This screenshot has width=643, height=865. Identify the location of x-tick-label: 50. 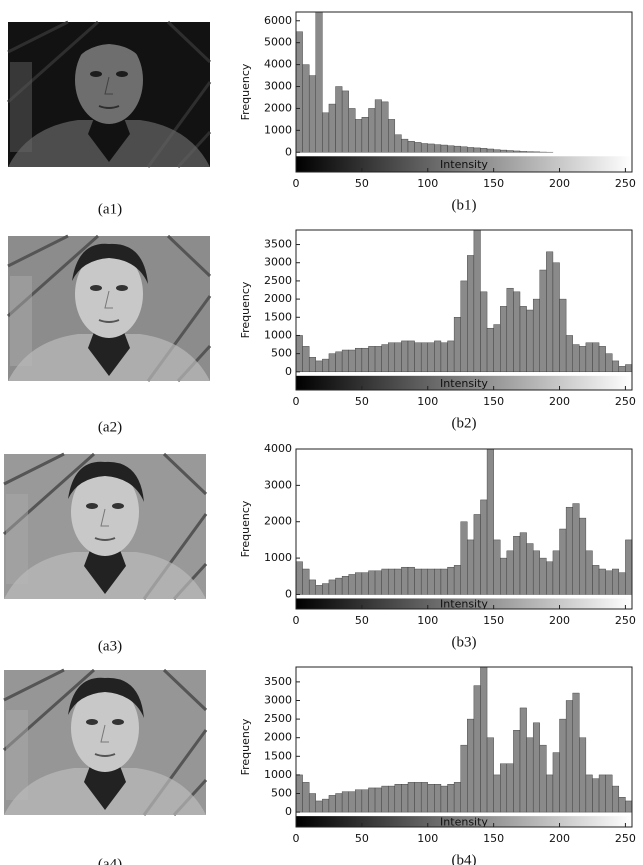
(362, 183).